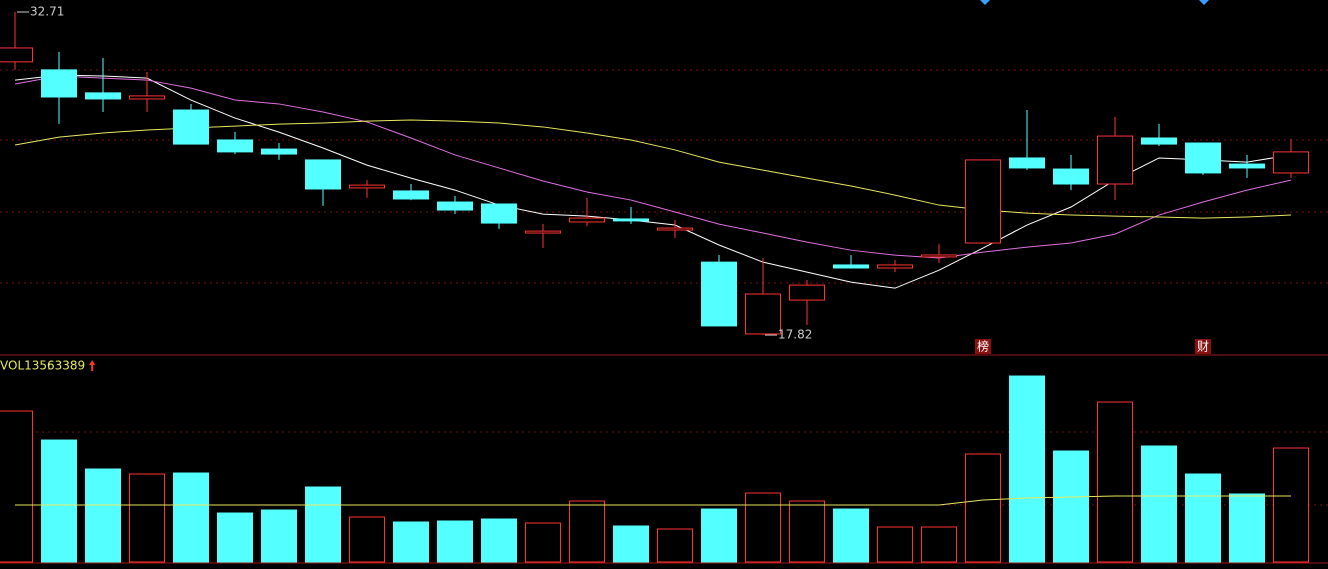 The image size is (1328, 569). I want to click on volume-readout-value: 63389, so click(66, 366).